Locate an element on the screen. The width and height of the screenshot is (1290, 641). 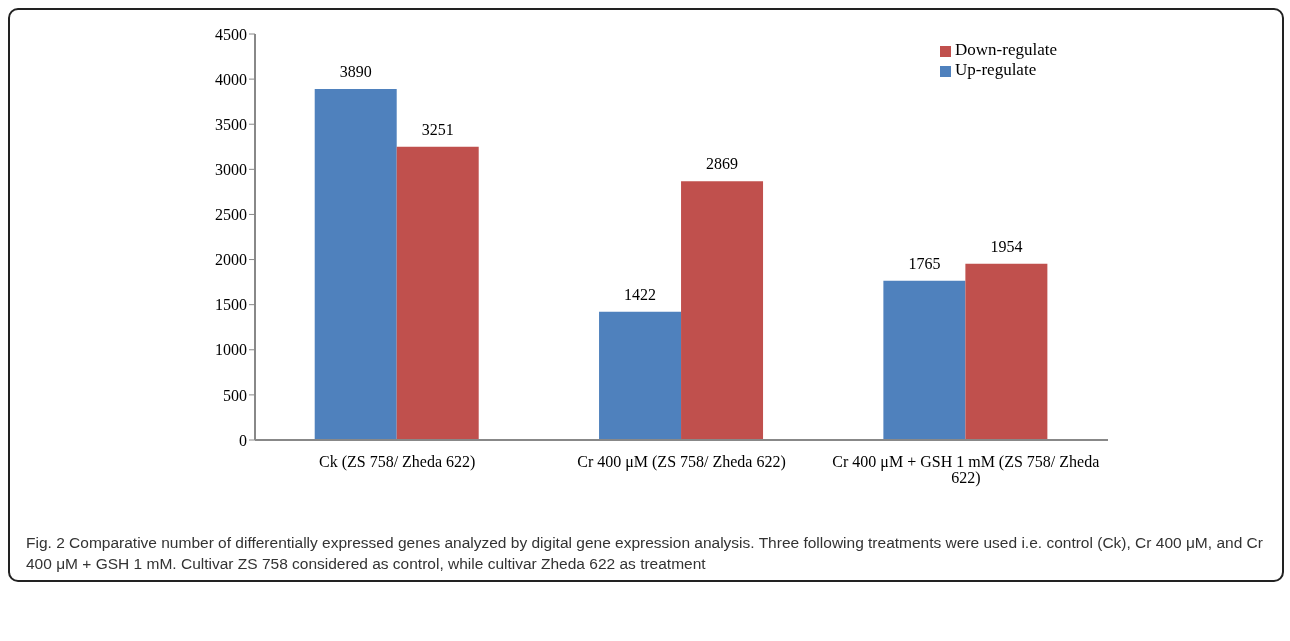
data-label: 1765 is located at coordinates (924, 263).